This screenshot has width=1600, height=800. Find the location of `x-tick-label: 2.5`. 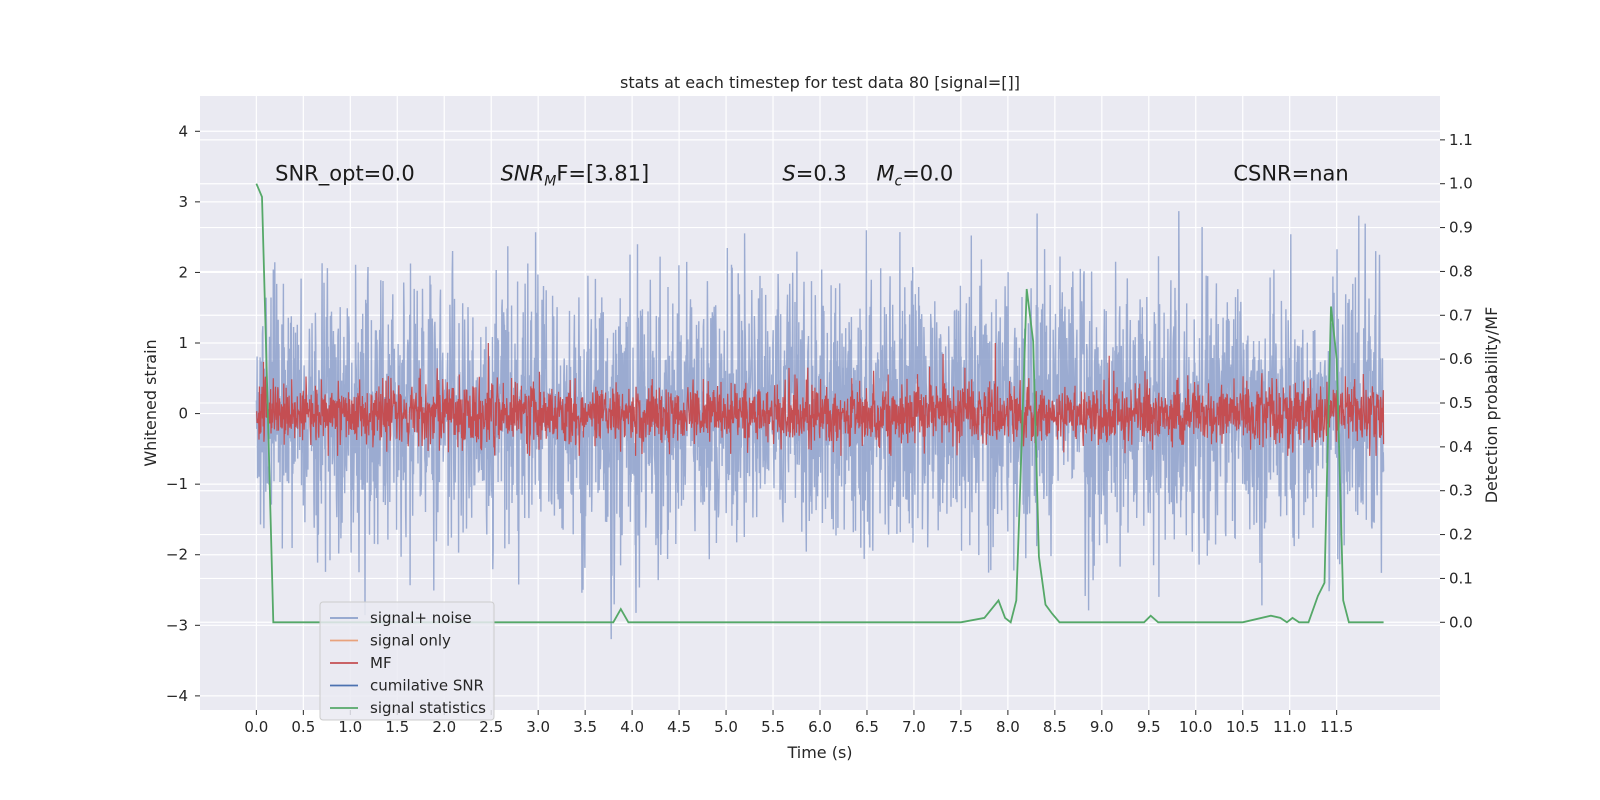

x-tick-label: 2.5 is located at coordinates (491, 727).